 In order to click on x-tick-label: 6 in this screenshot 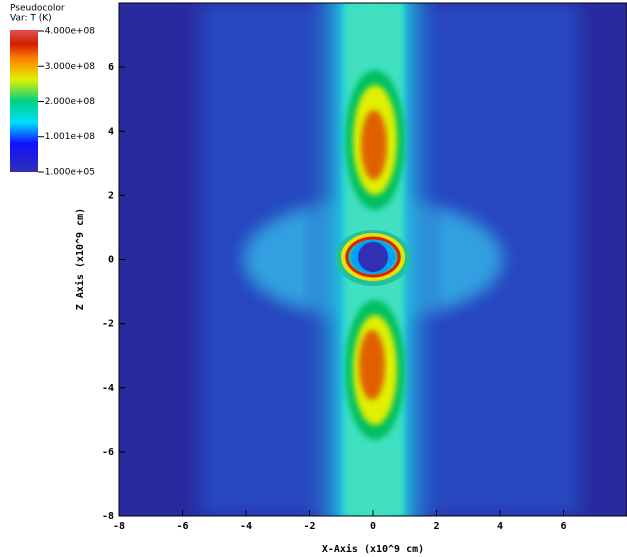, I will do `click(563, 526)`.